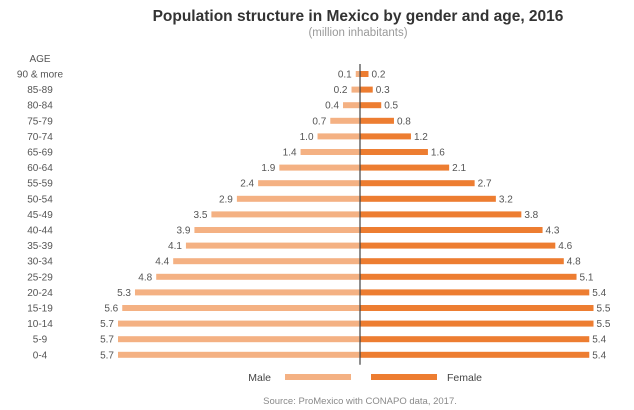 Image resolution: width=634 pixels, height=410 pixels. Describe the element at coordinates (378, 75) in the screenshot. I see `female-value-90-more: 0.2` at that location.